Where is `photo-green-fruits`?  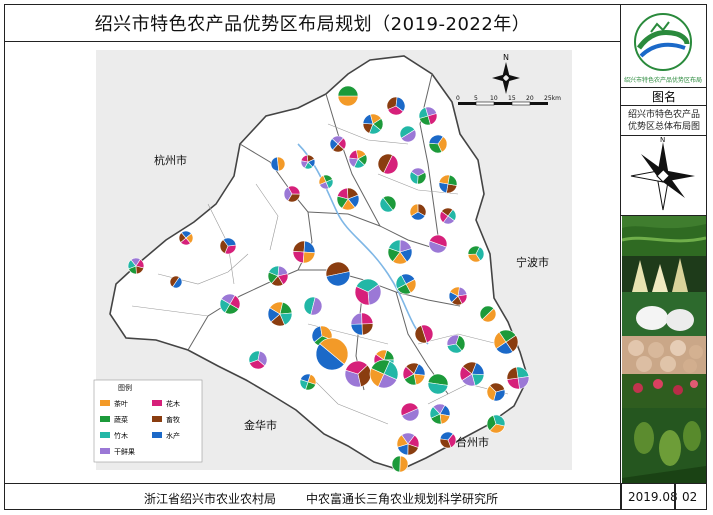 photo-green-fruits is located at coordinates (664, 446).